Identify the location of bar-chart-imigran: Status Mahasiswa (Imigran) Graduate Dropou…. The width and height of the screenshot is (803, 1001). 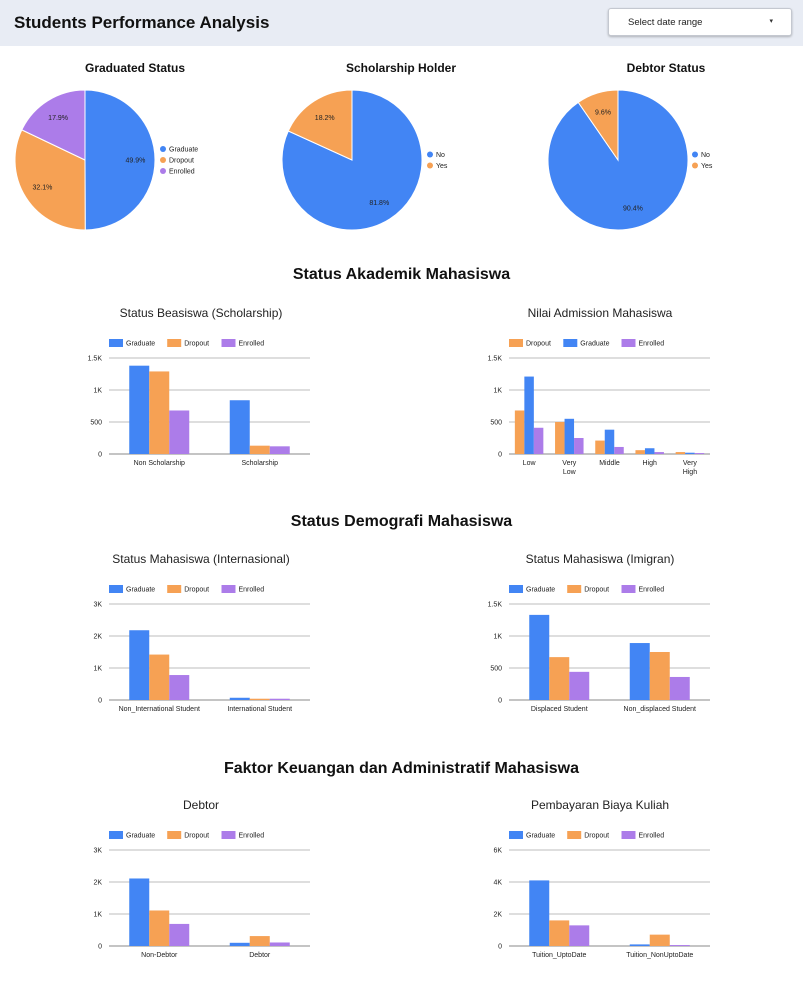
(599, 632).